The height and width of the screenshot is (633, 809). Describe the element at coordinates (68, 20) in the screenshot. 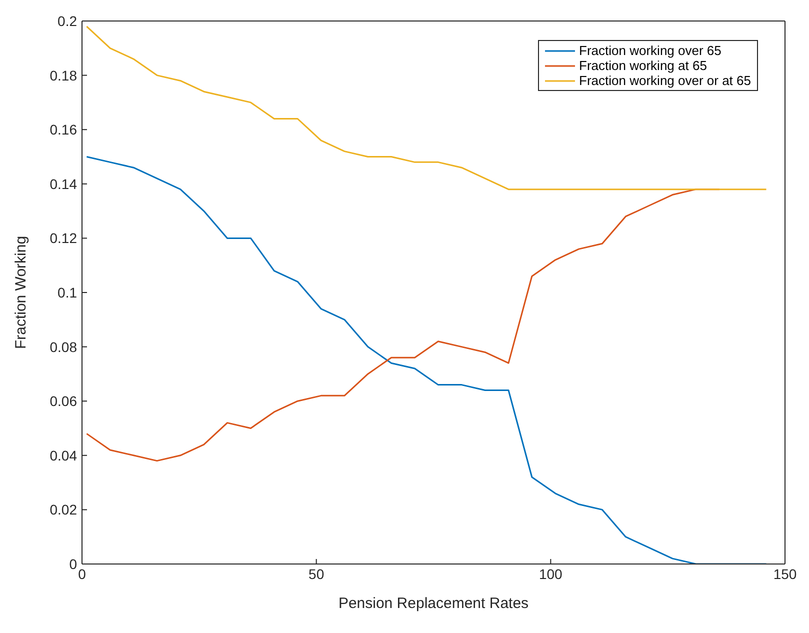

I see `y-tick-label: 0.2` at that location.